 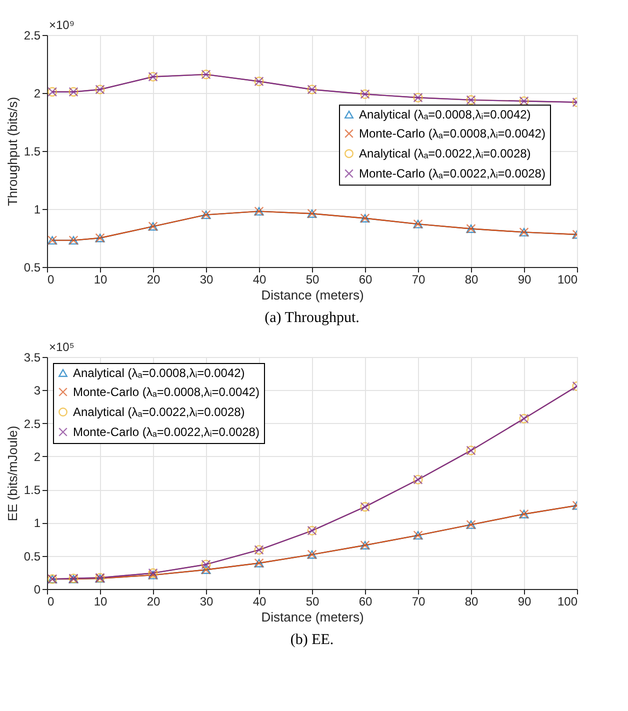 What do you see at coordinates (61, 25) in the screenshot?
I see `text: ×10⁹` at bounding box center [61, 25].